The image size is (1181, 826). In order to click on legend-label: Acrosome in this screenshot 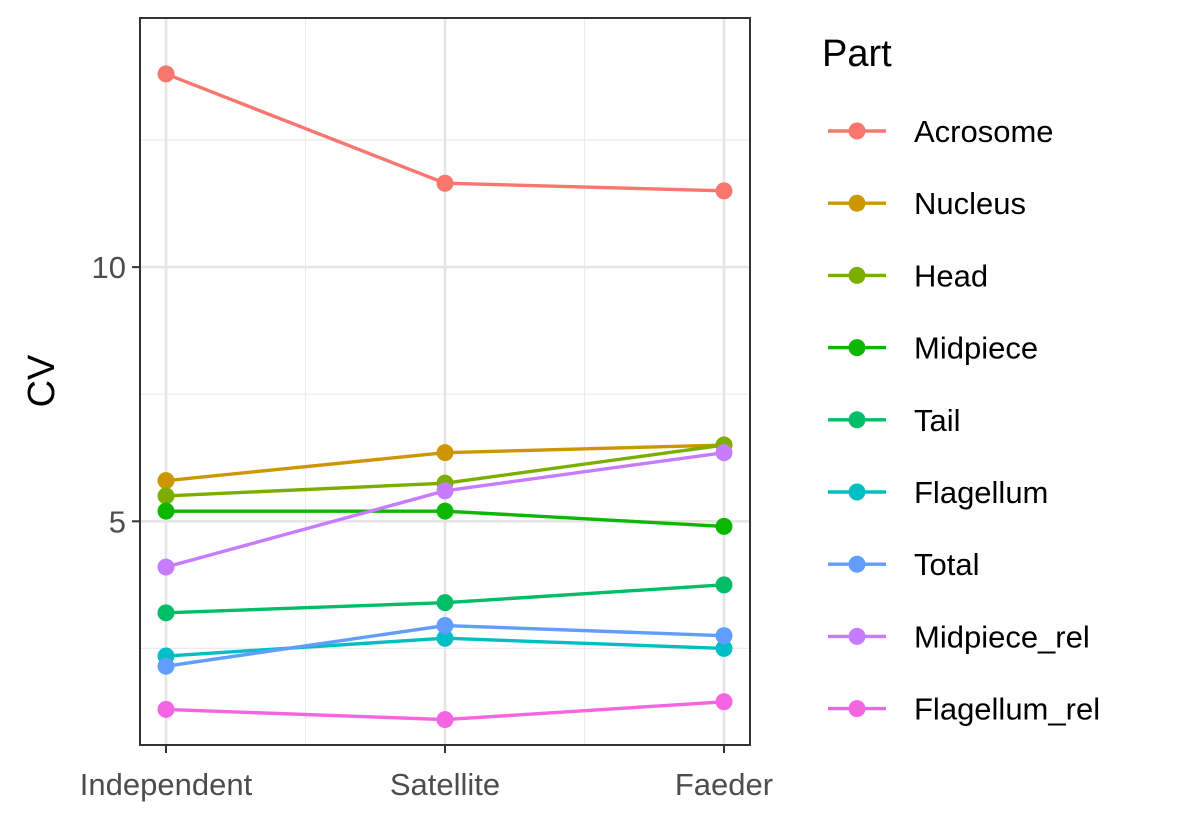, I will do `click(984, 131)`.